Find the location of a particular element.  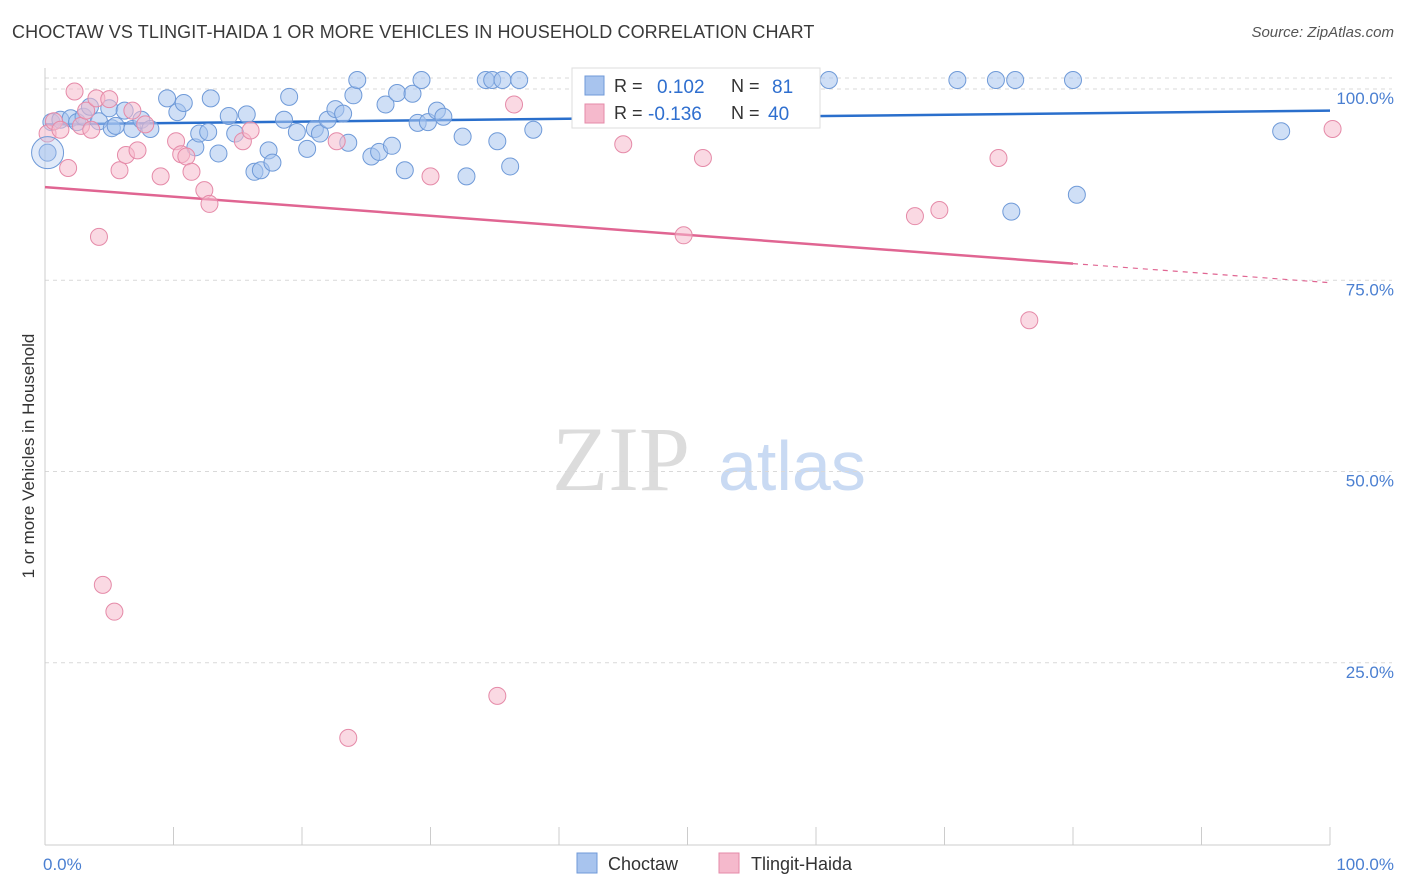

choctaw-n-label: N = is located at coordinates (745, 86).